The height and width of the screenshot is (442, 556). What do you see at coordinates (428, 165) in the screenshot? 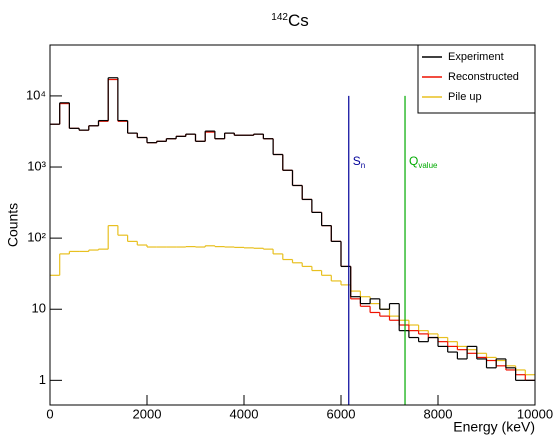
I see `marker-label-sub: value` at bounding box center [428, 165].